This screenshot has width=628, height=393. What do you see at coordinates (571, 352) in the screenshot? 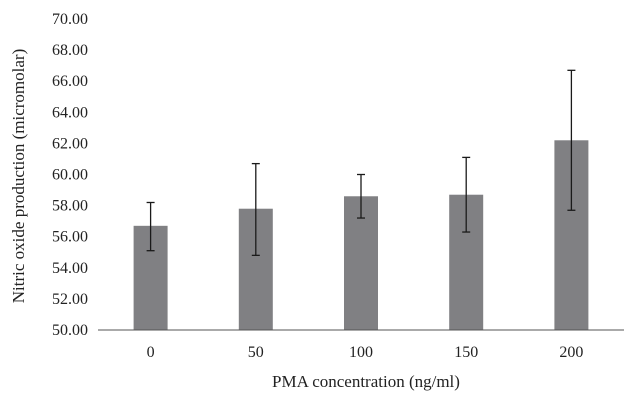
I see `x-tick-label: 200` at bounding box center [571, 352].